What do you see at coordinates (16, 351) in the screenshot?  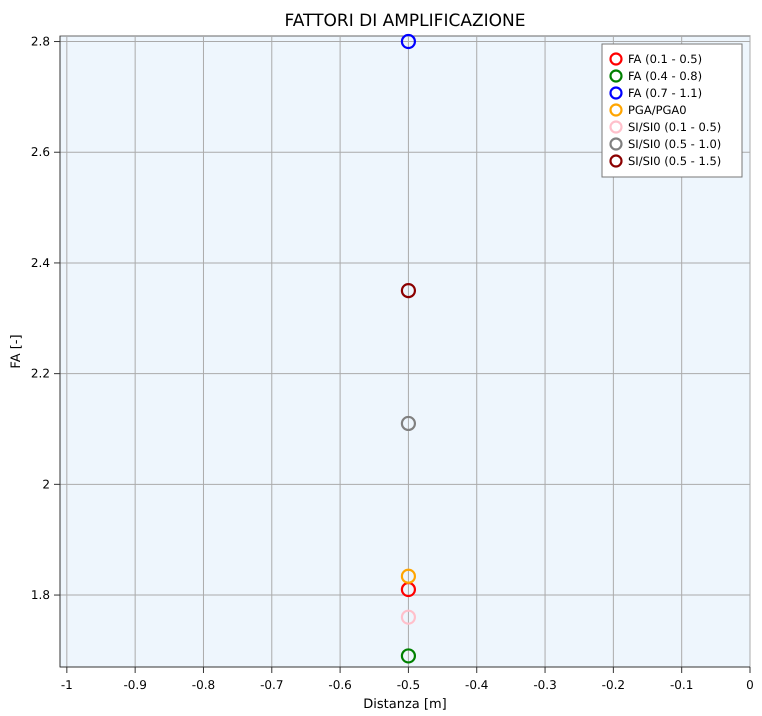 I see `y-axis-title: FA [-]` at bounding box center [16, 351].